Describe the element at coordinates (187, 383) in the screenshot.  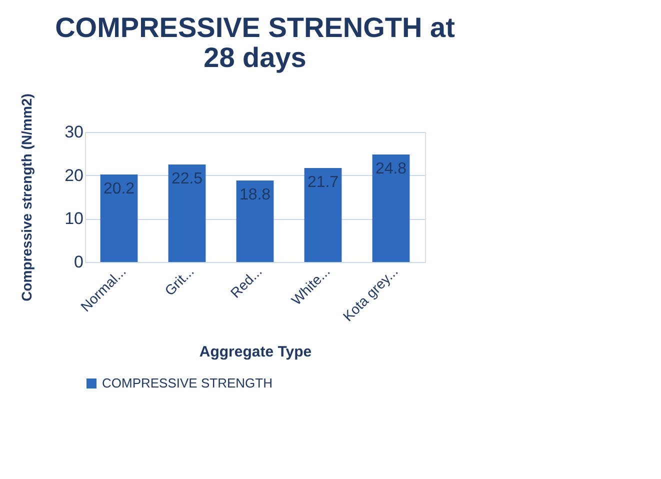
I see `legend-label: COMPRESSIVE STRENGTH` at that location.